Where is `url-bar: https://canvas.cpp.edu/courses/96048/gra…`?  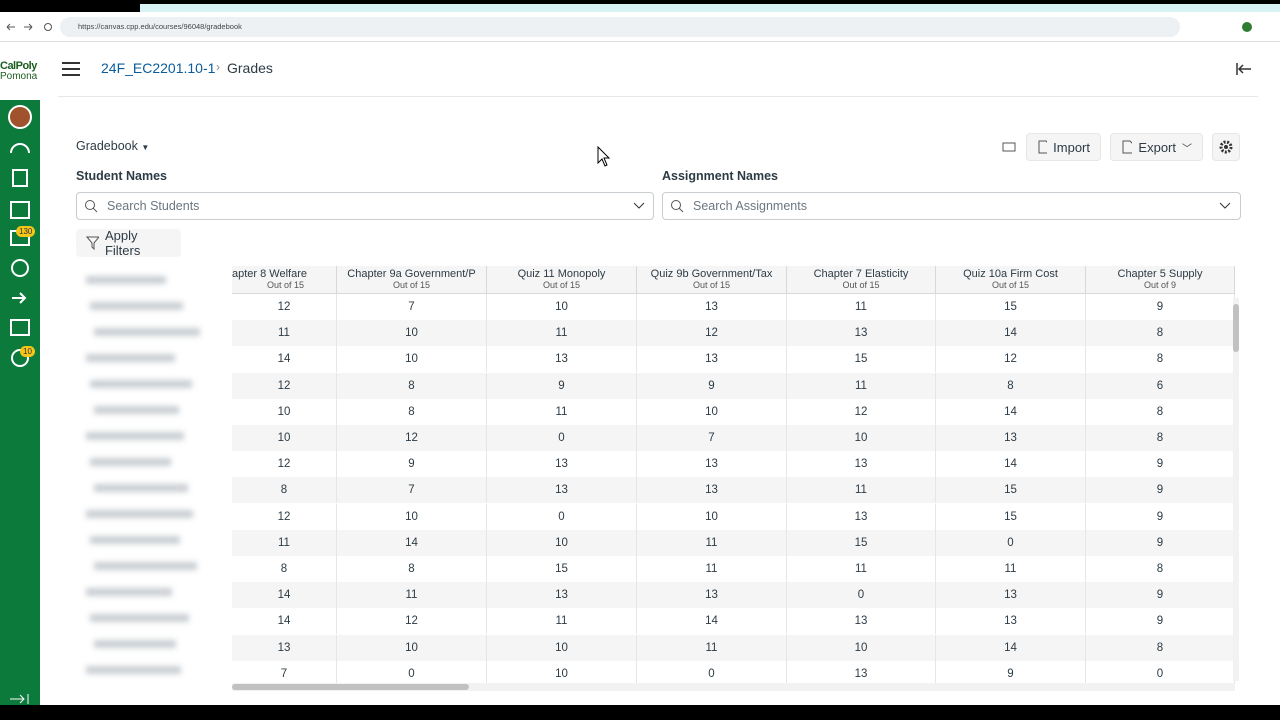
url-bar: https://canvas.cpp.edu/courses/96048/gra… is located at coordinates (620, 27).